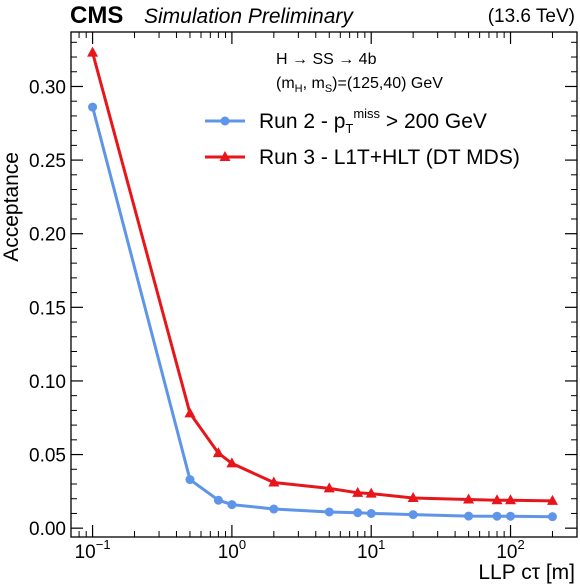 The image size is (580, 585). Describe the element at coordinates (11, 207) in the screenshot. I see `y-axis-title: Acceptance` at that location.